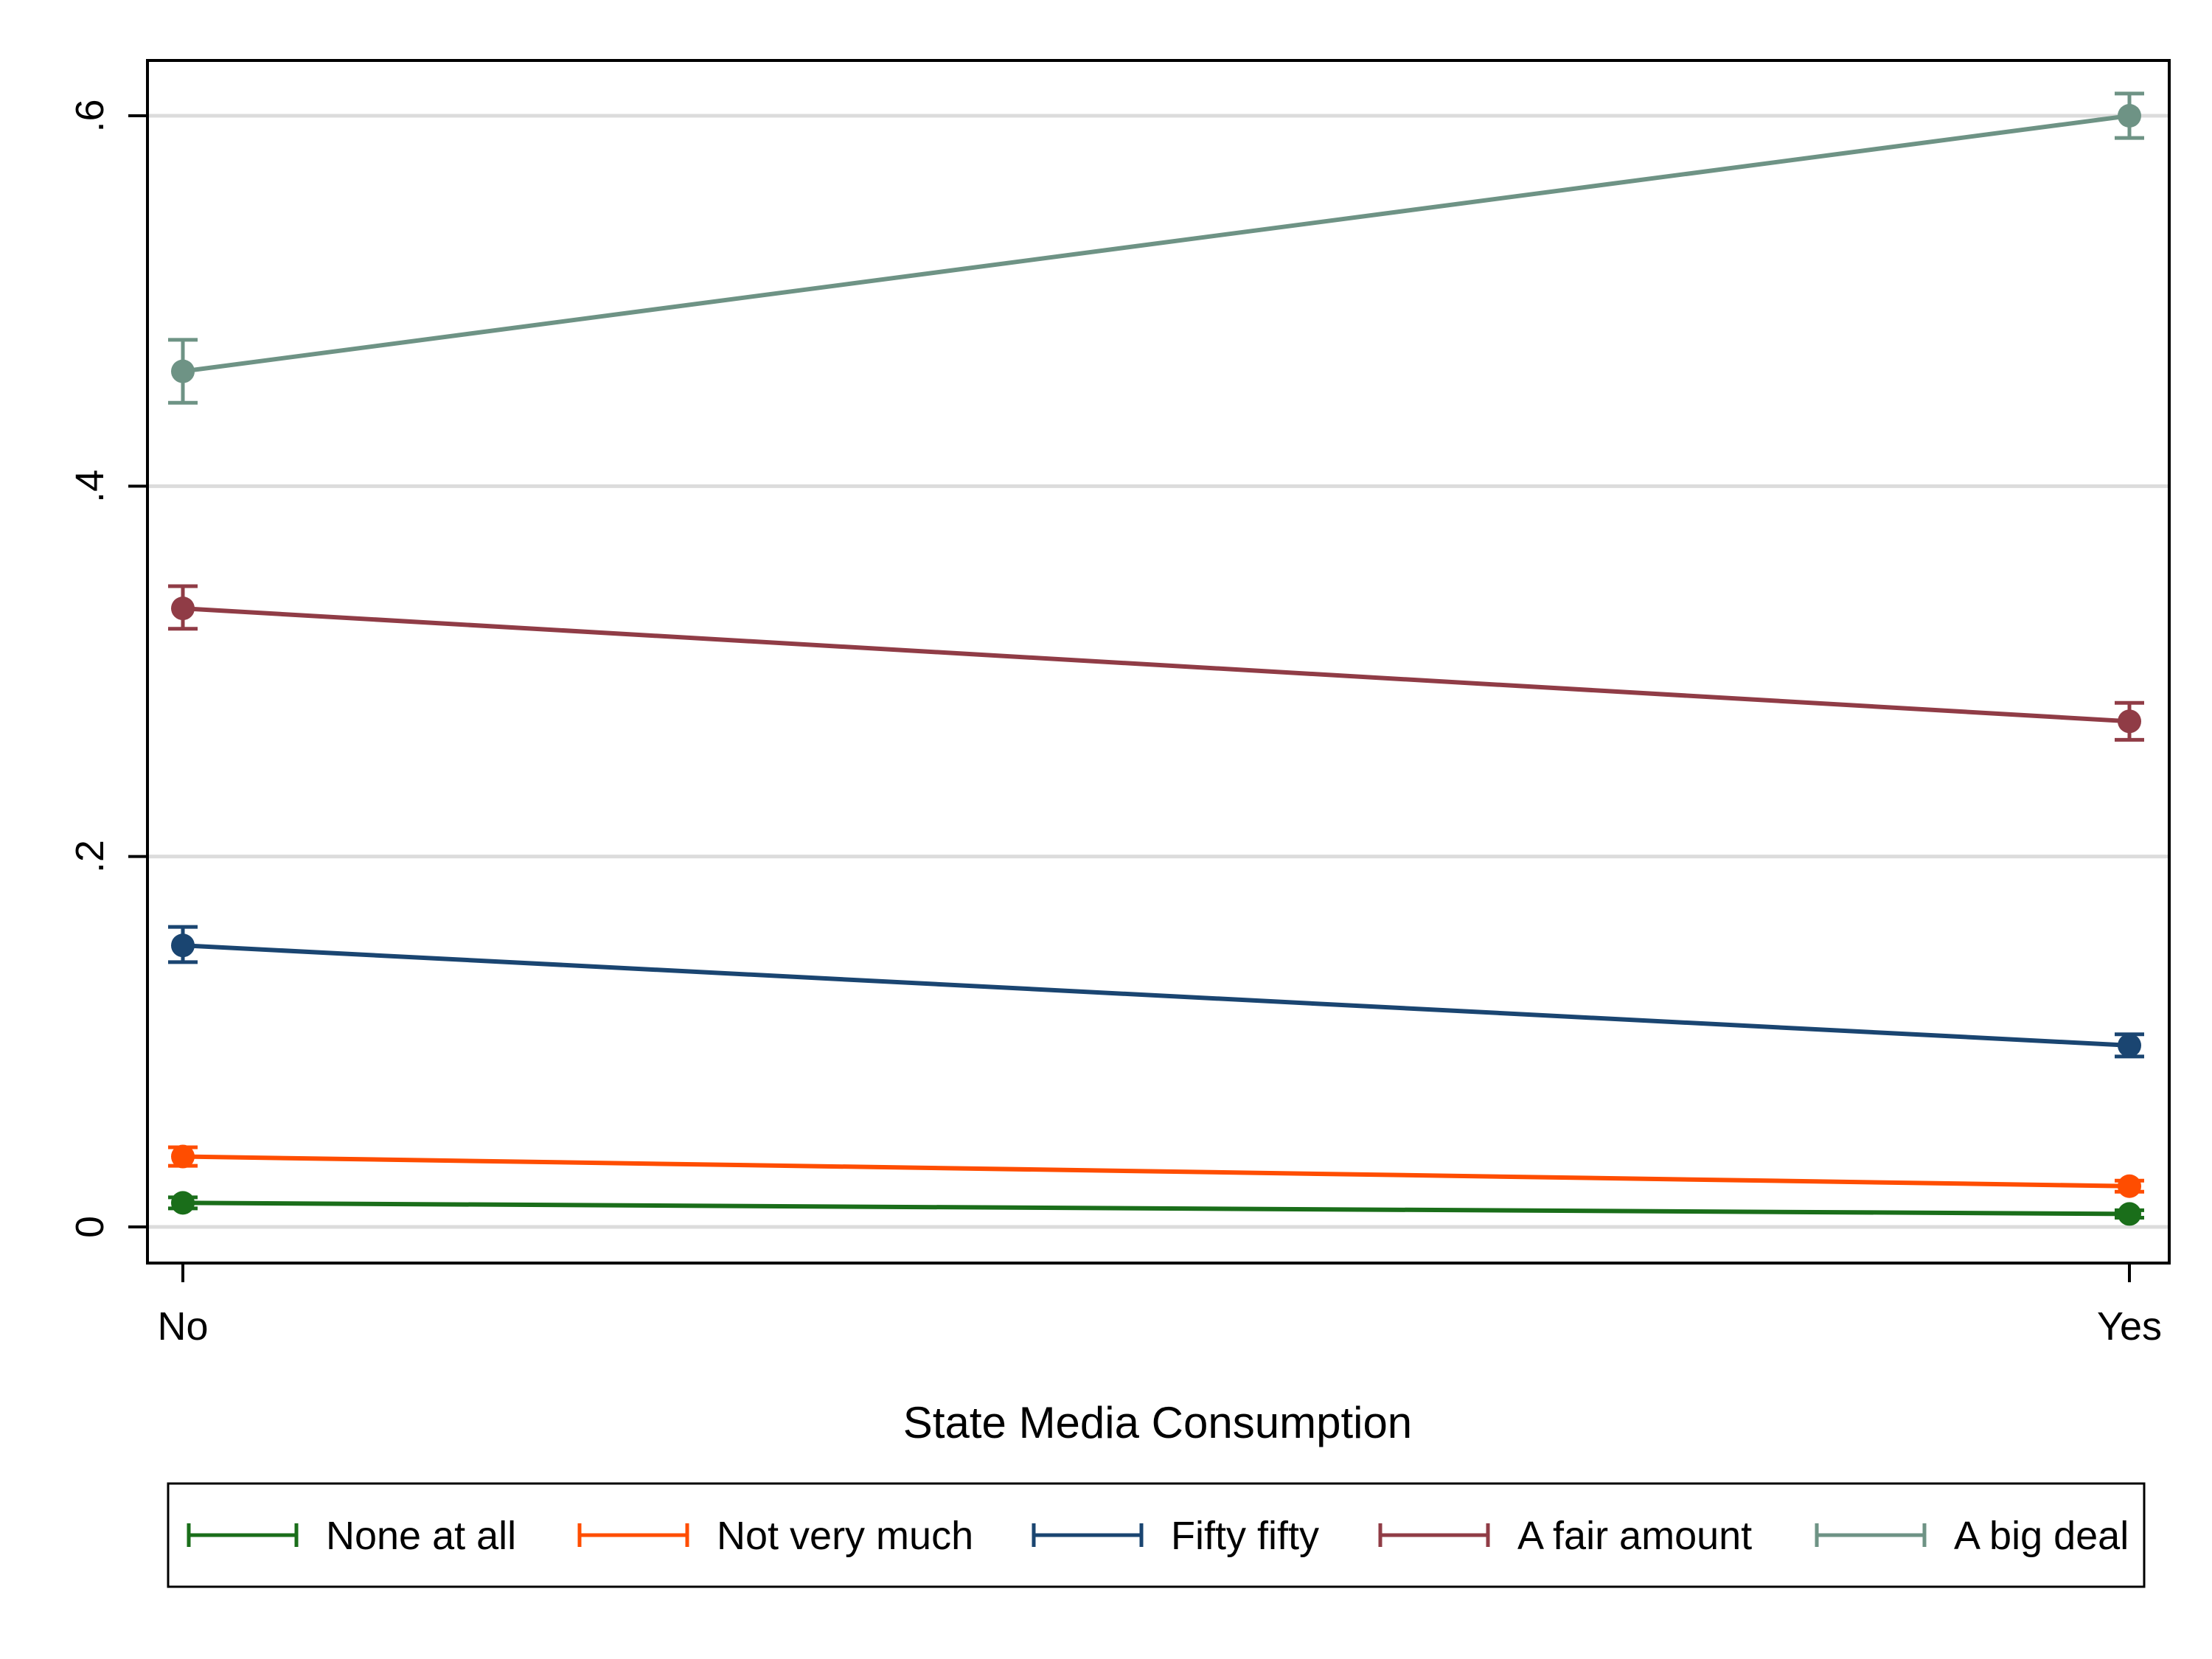 The width and height of the screenshot is (2212, 1659). What do you see at coordinates (90, 1227) in the screenshot?
I see `y-tick-label: 0` at bounding box center [90, 1227].